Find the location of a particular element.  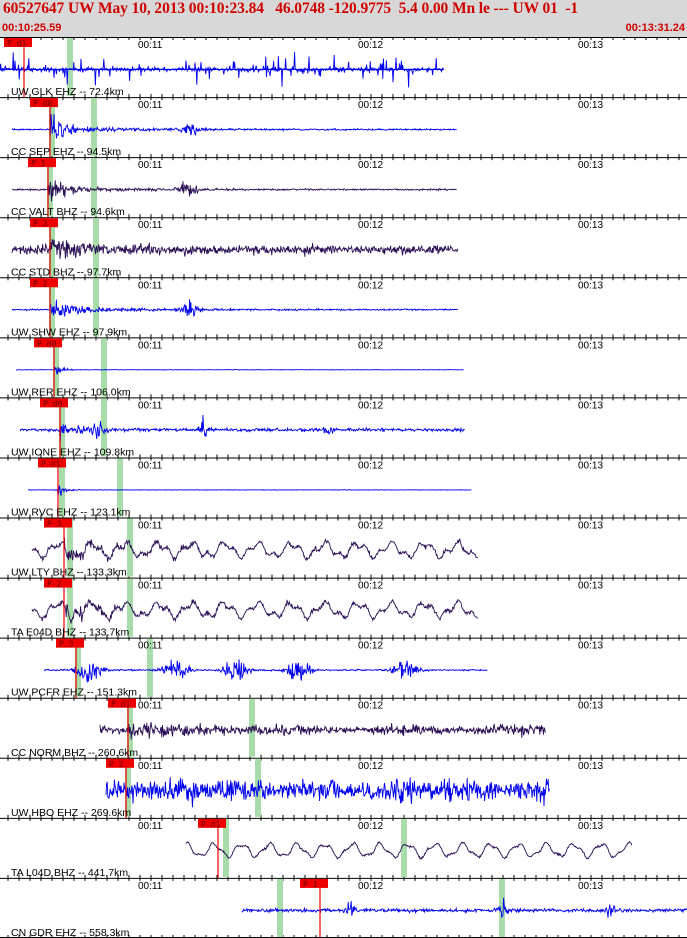

trace-row: P 3 00:11 00:12 00:13 UW PCFR EHZ -- 151.3km is located at coordinates (343, 668).